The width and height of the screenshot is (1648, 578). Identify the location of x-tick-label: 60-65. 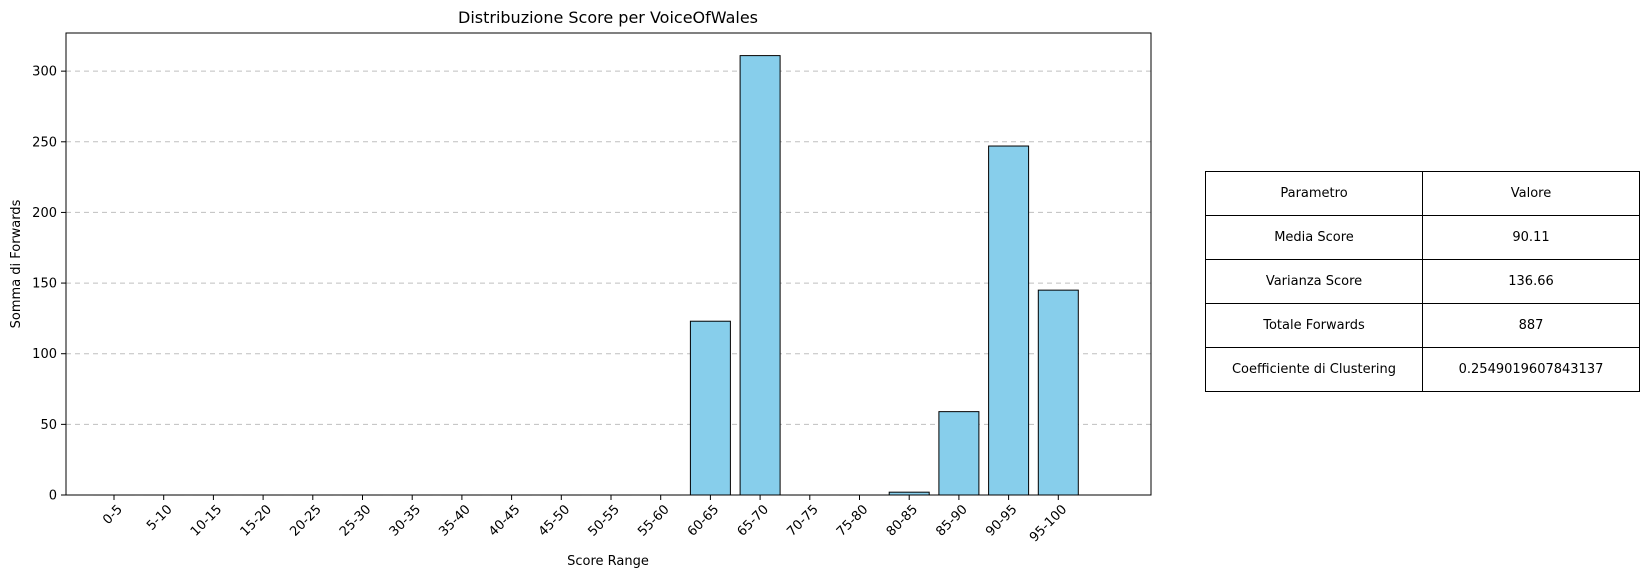
(703, 520).